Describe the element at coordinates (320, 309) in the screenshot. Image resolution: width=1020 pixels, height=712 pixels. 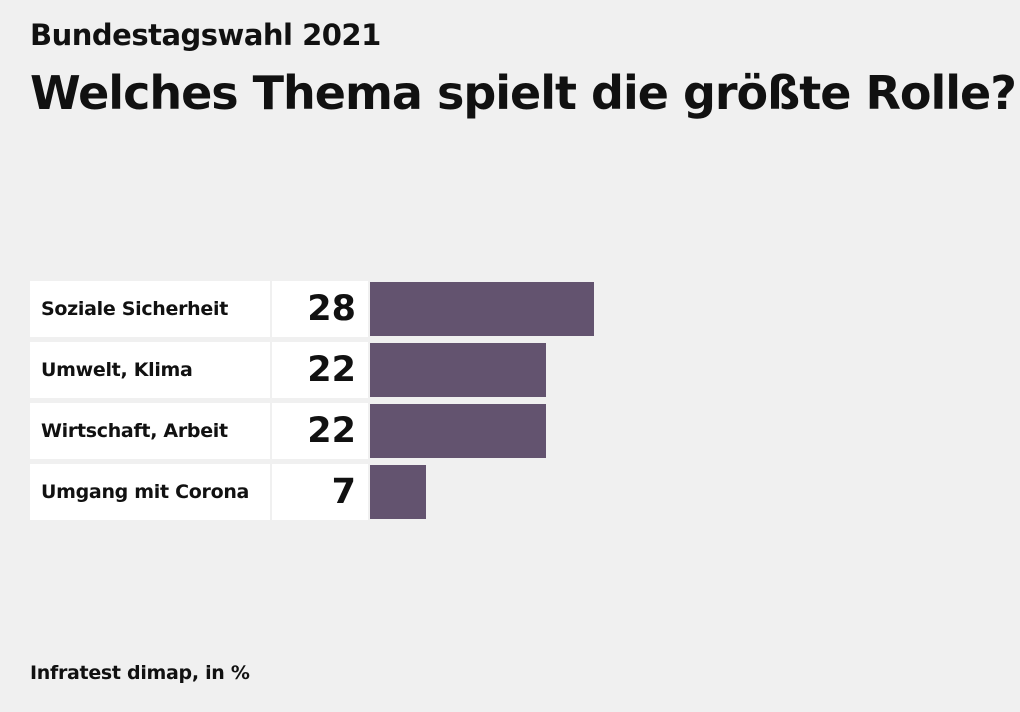
I see `value-label: 28` at that location.